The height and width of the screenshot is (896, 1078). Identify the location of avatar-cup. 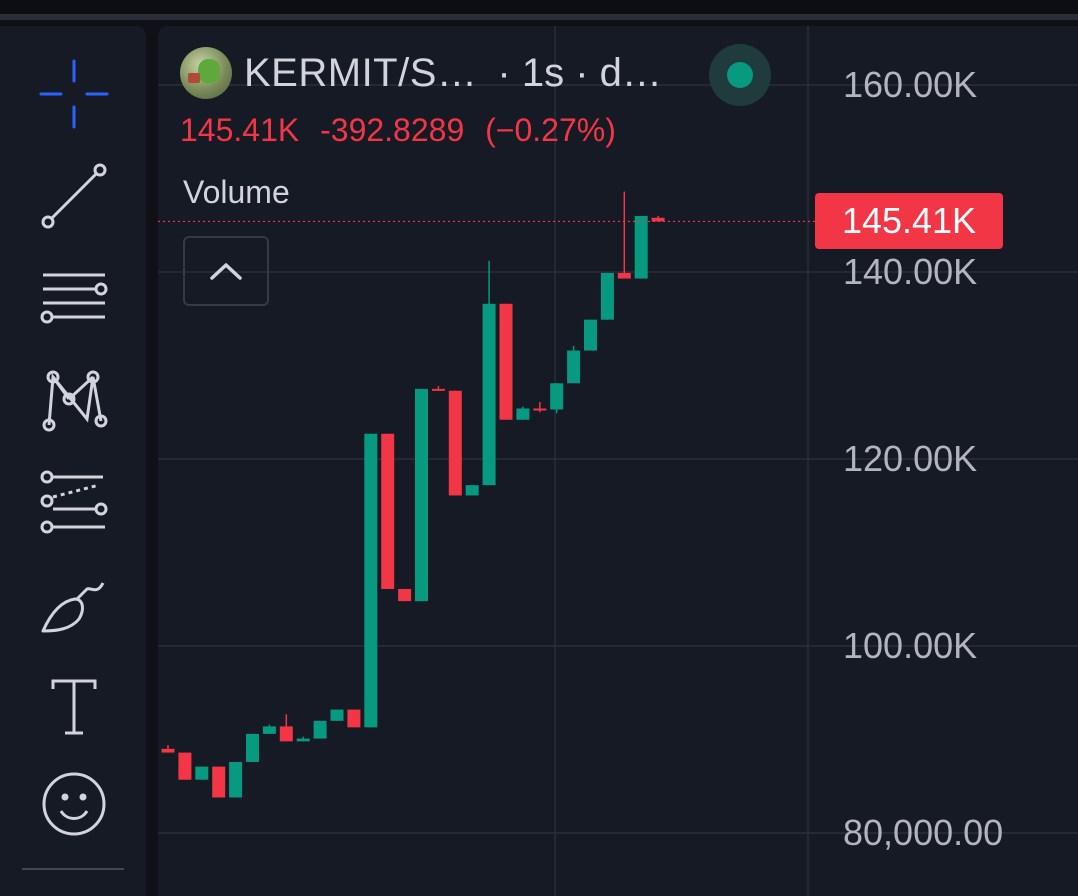
(194, 78).